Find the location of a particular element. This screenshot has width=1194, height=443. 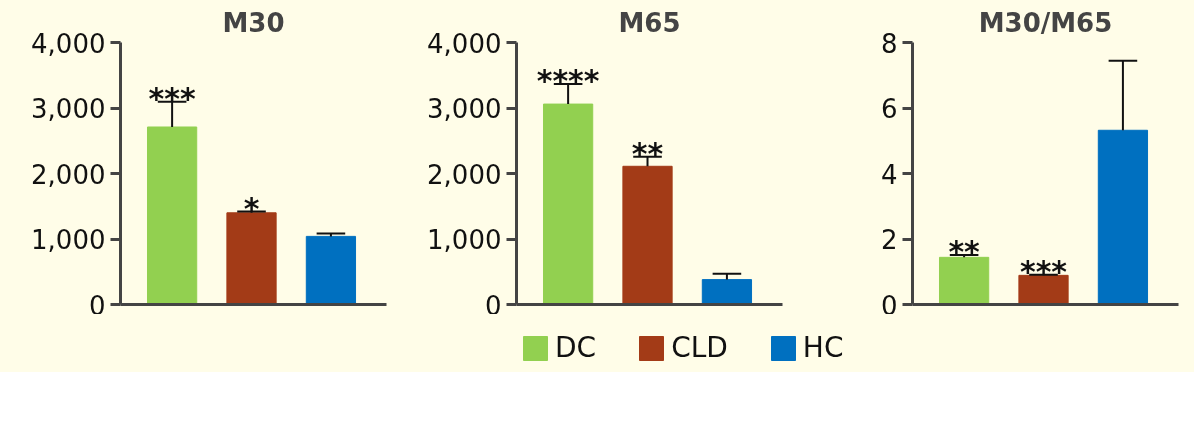

legend-label: DC is located at coordinates (576, 347).